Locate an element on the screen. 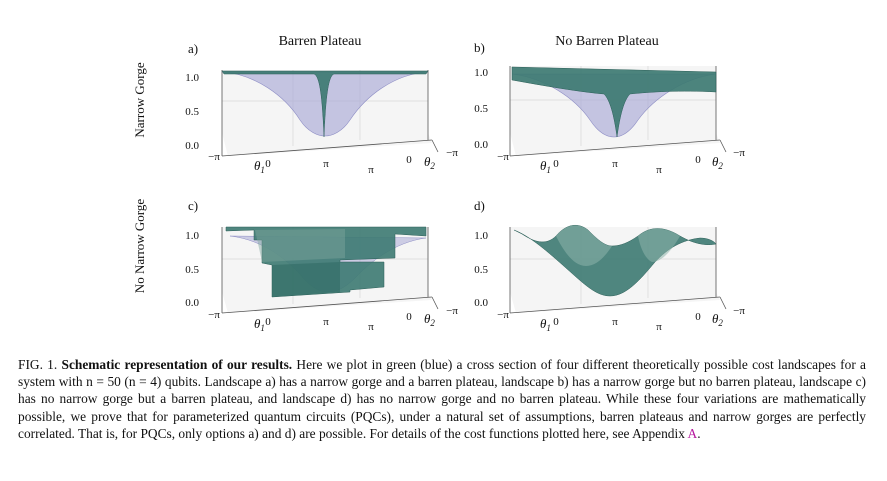 The image size is (887, 481). col-title-no-barren-plateau: No Barren Plateau is located at coordinates (606, 41).